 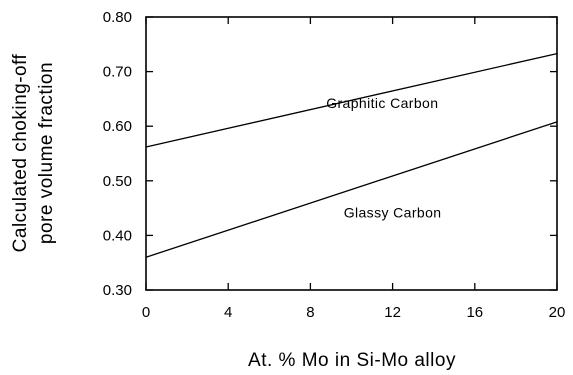 What do you see at coordinates (20, 152) in the screenshot?
I see `y-axis-title-line-1: Calculated choking-off` at bounding box center [20, 152].